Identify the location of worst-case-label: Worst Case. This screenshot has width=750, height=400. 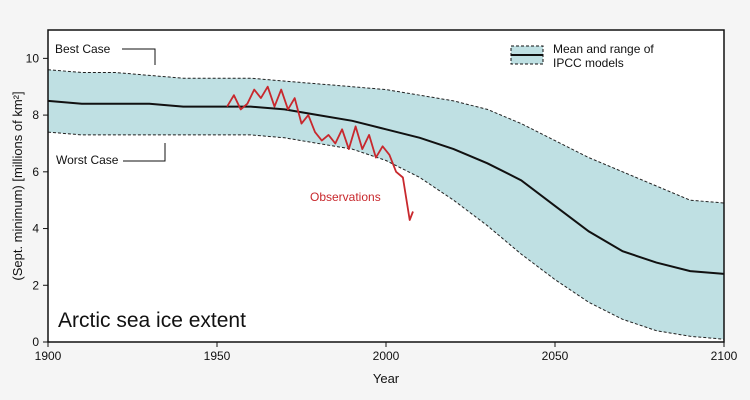
(87, 160).